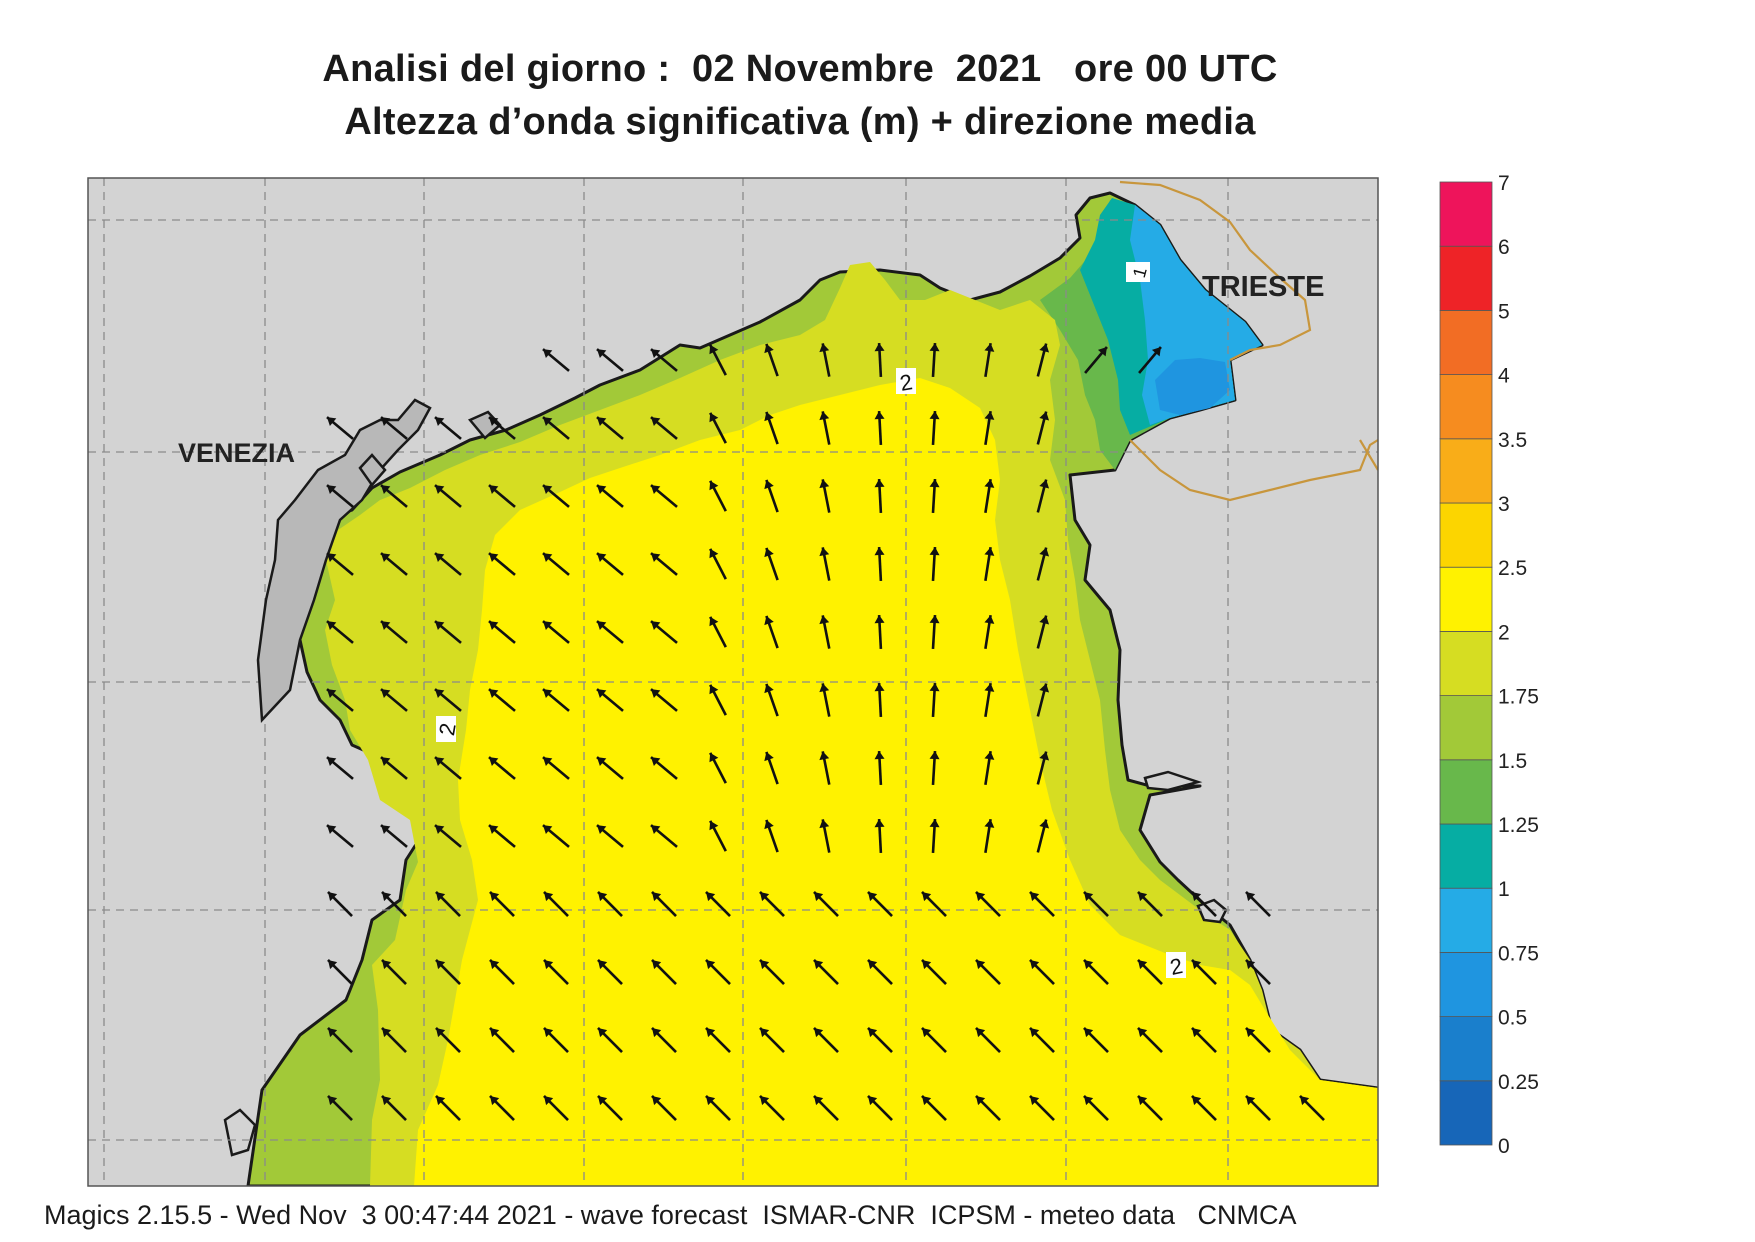 The image size is (1755, 1242). Describe the element at coordinates (1504, 311) in the screenshot. I see `legend-level-label: 5` at that location.